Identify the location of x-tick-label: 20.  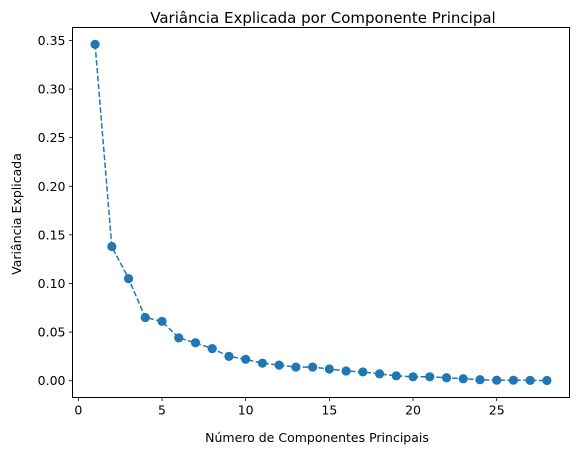
(413, 410).